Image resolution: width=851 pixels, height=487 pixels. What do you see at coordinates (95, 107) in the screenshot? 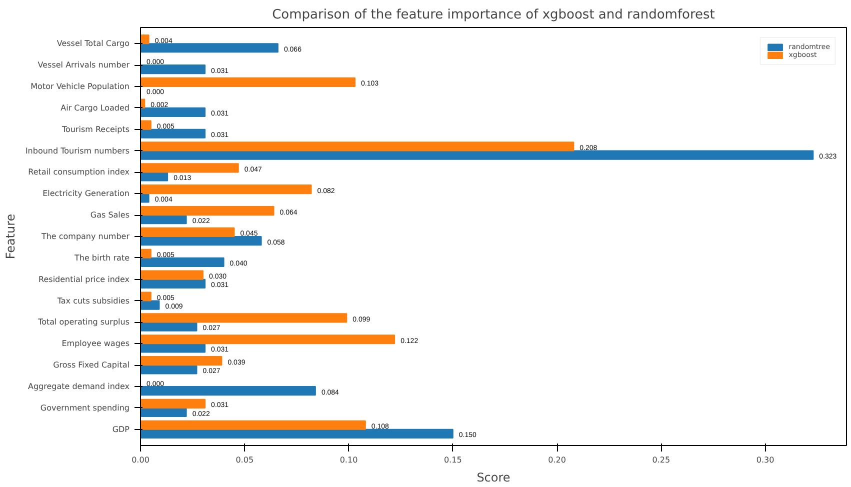
I see `y-tick-label: Air Cargo Loaded` at bounding box center [95, 107].